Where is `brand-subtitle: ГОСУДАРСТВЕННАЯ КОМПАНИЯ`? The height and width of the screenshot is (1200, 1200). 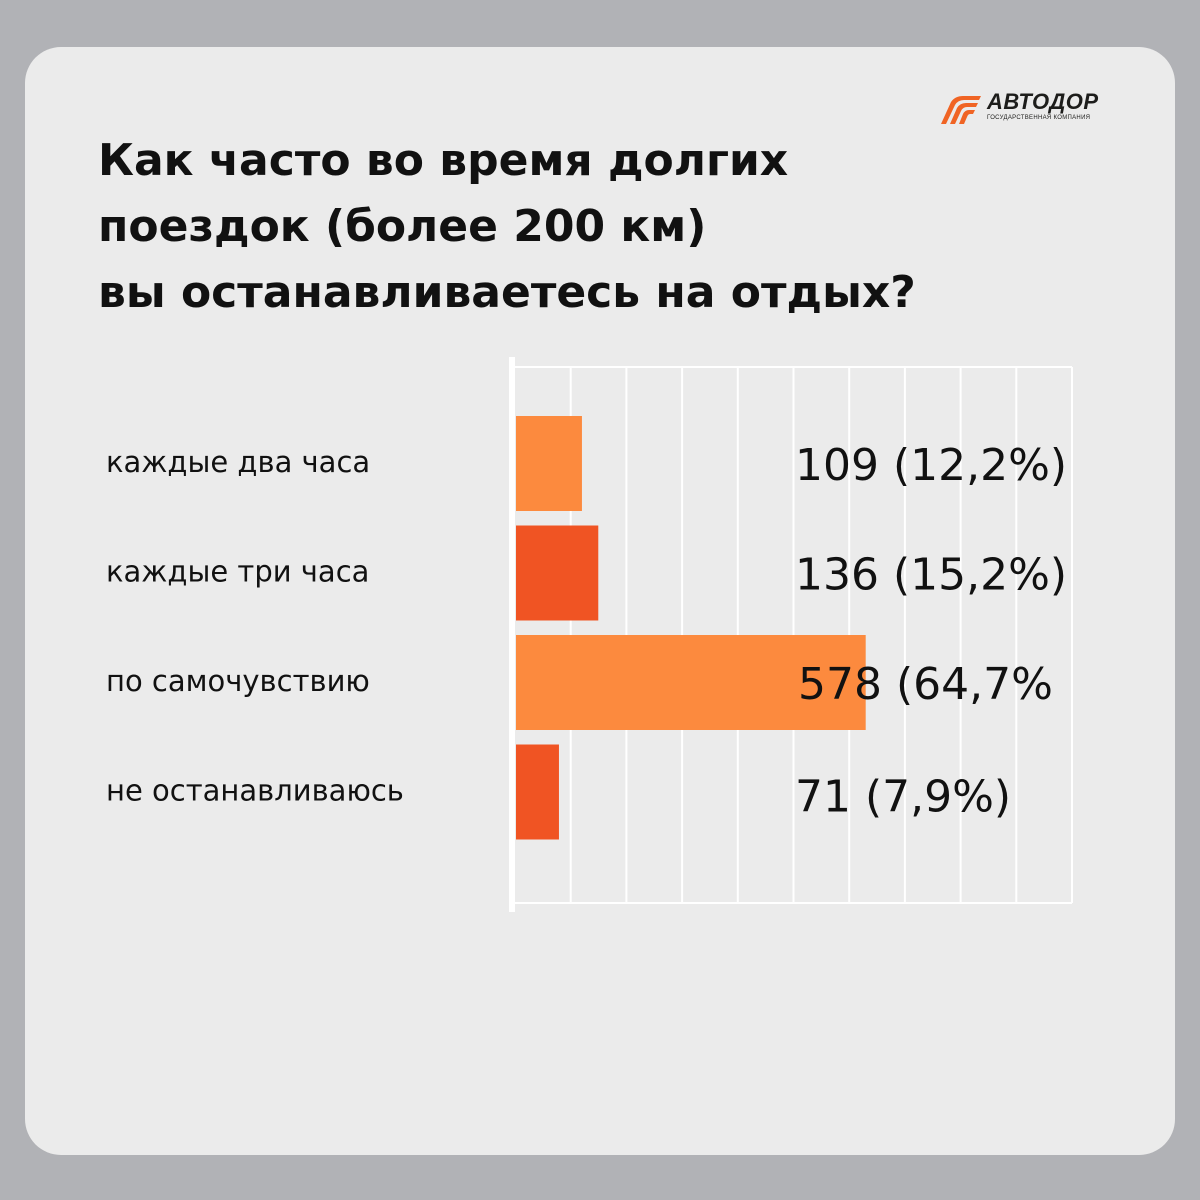
brand-subtitle: ГОСУДАРСТВЕННАЯ КОМПАНИЯ is located at coordinates (1039, 118).